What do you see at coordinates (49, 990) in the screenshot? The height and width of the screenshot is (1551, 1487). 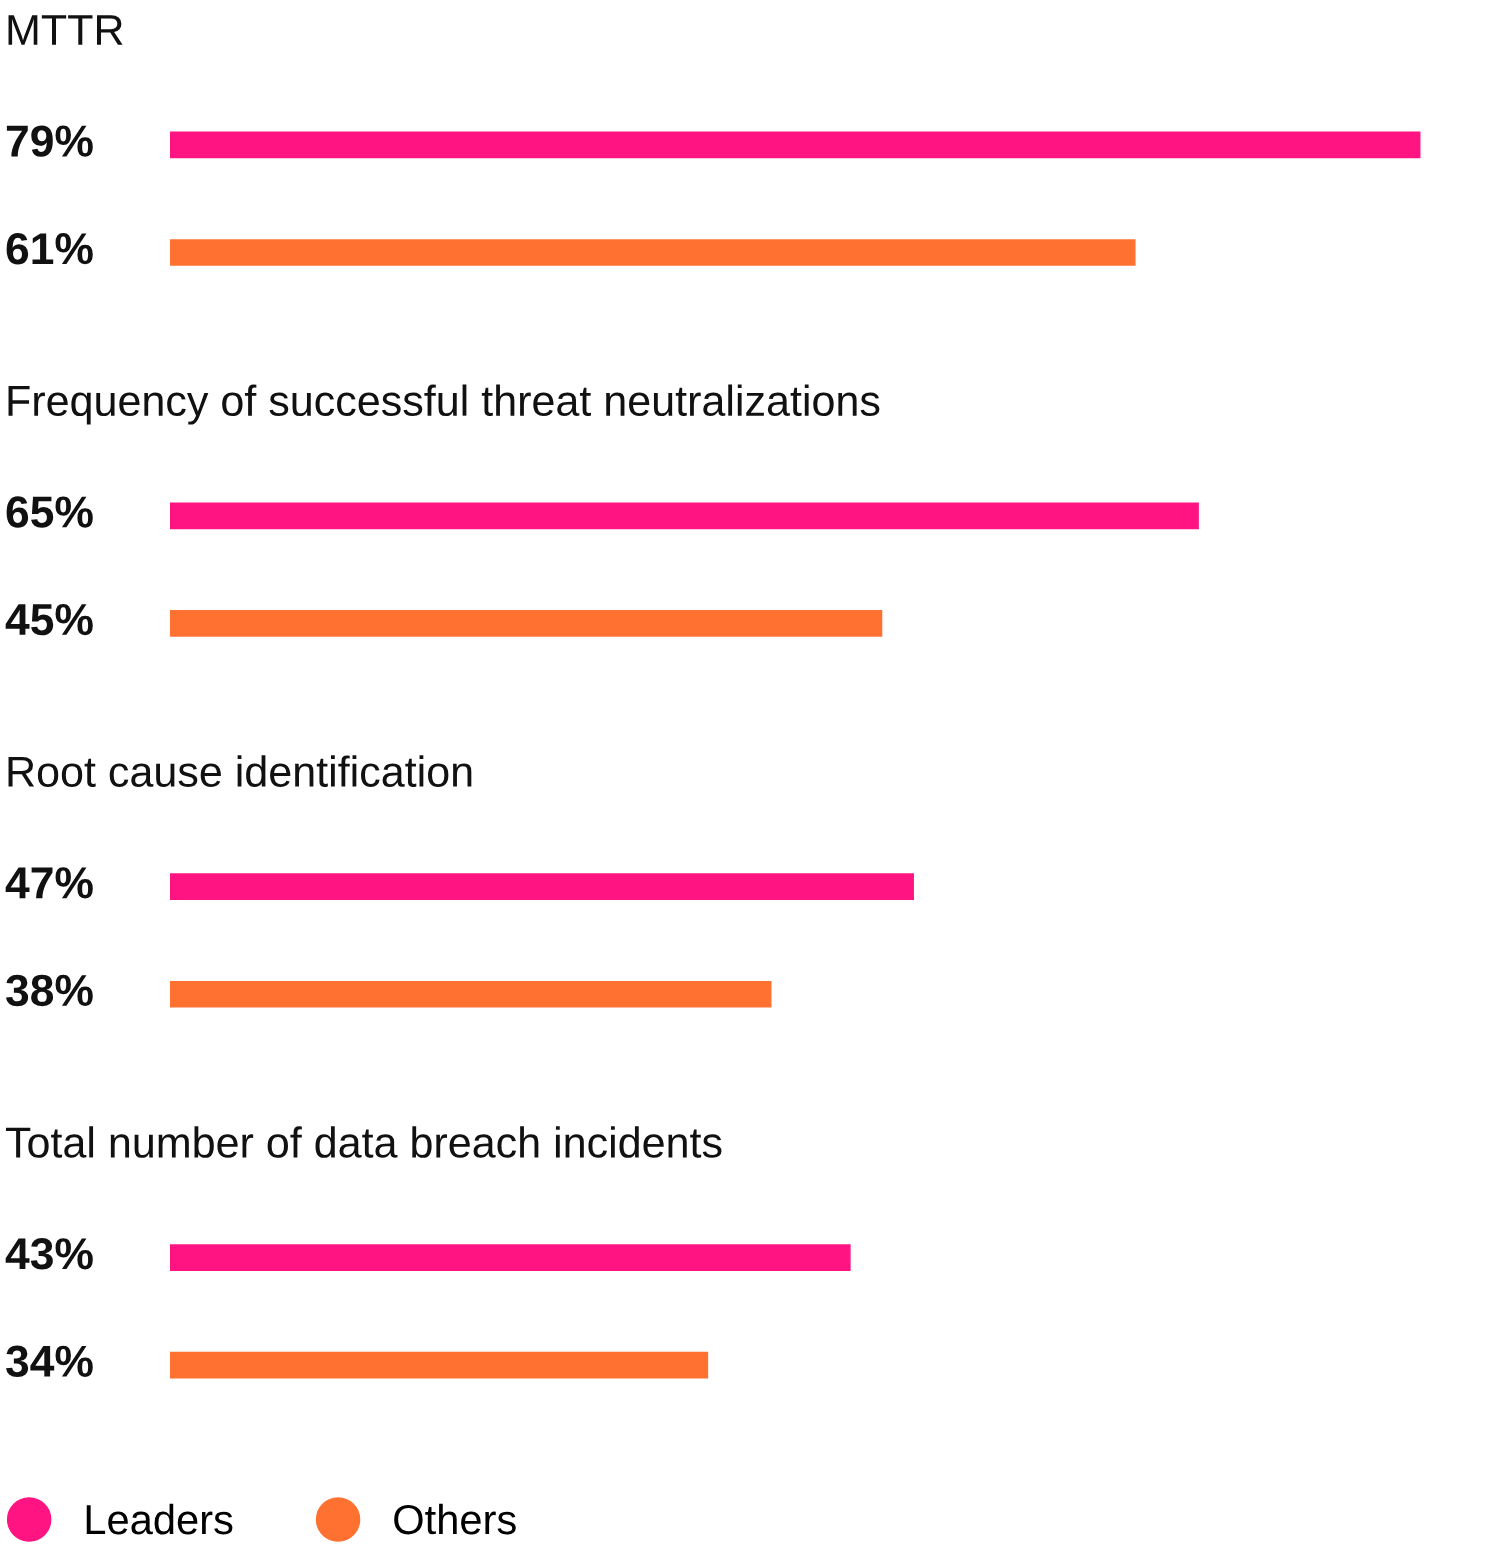 I see `data-label: 38%` at bounding box center [49, 990].